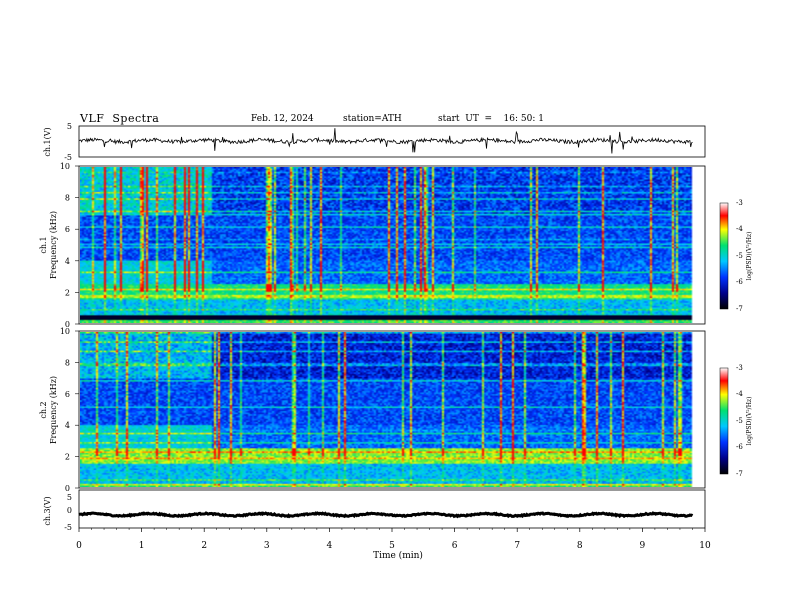  What do you see at coordinates (739, 282) in the screenshot?
I see `ch1-cb-tick-m6: -6` at bounding box center [739, 282].